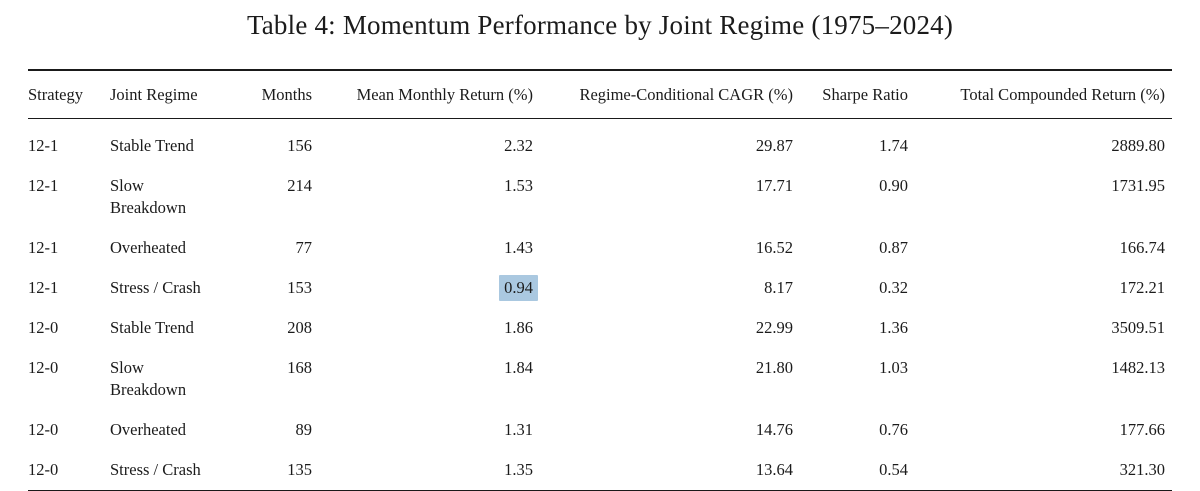 This screenshot has width=1200, height=491. I want to click on mean-monthly-return-cell: 1.43, so click(518, 247).